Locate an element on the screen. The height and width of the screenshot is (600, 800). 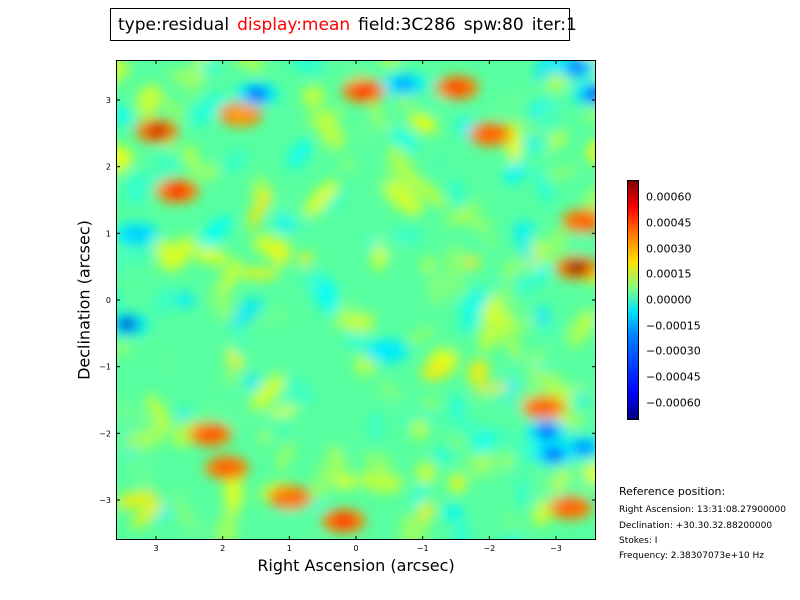
colorbar-tick-label: 0.00030 is located at coordinates (669, 249).